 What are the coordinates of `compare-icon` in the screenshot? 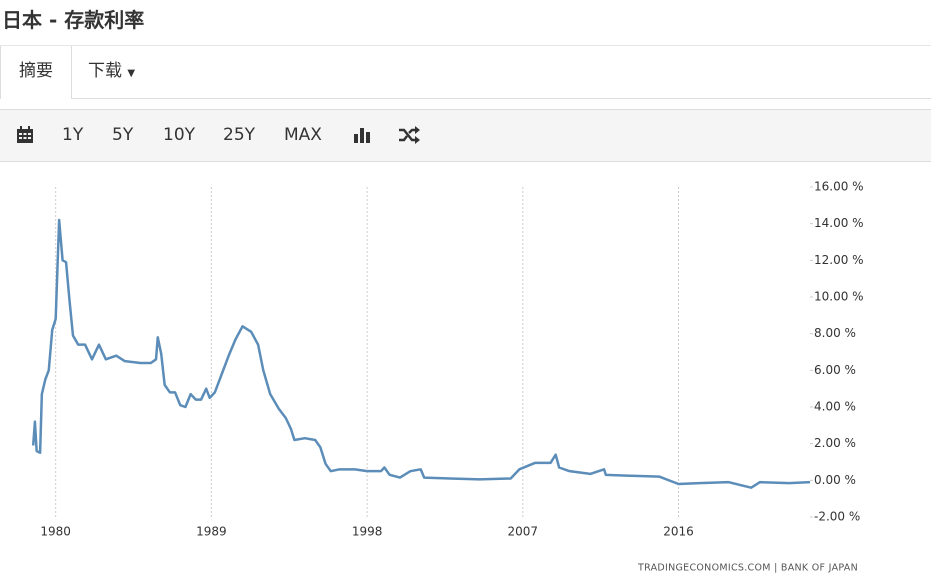 It's located at (409, 135).